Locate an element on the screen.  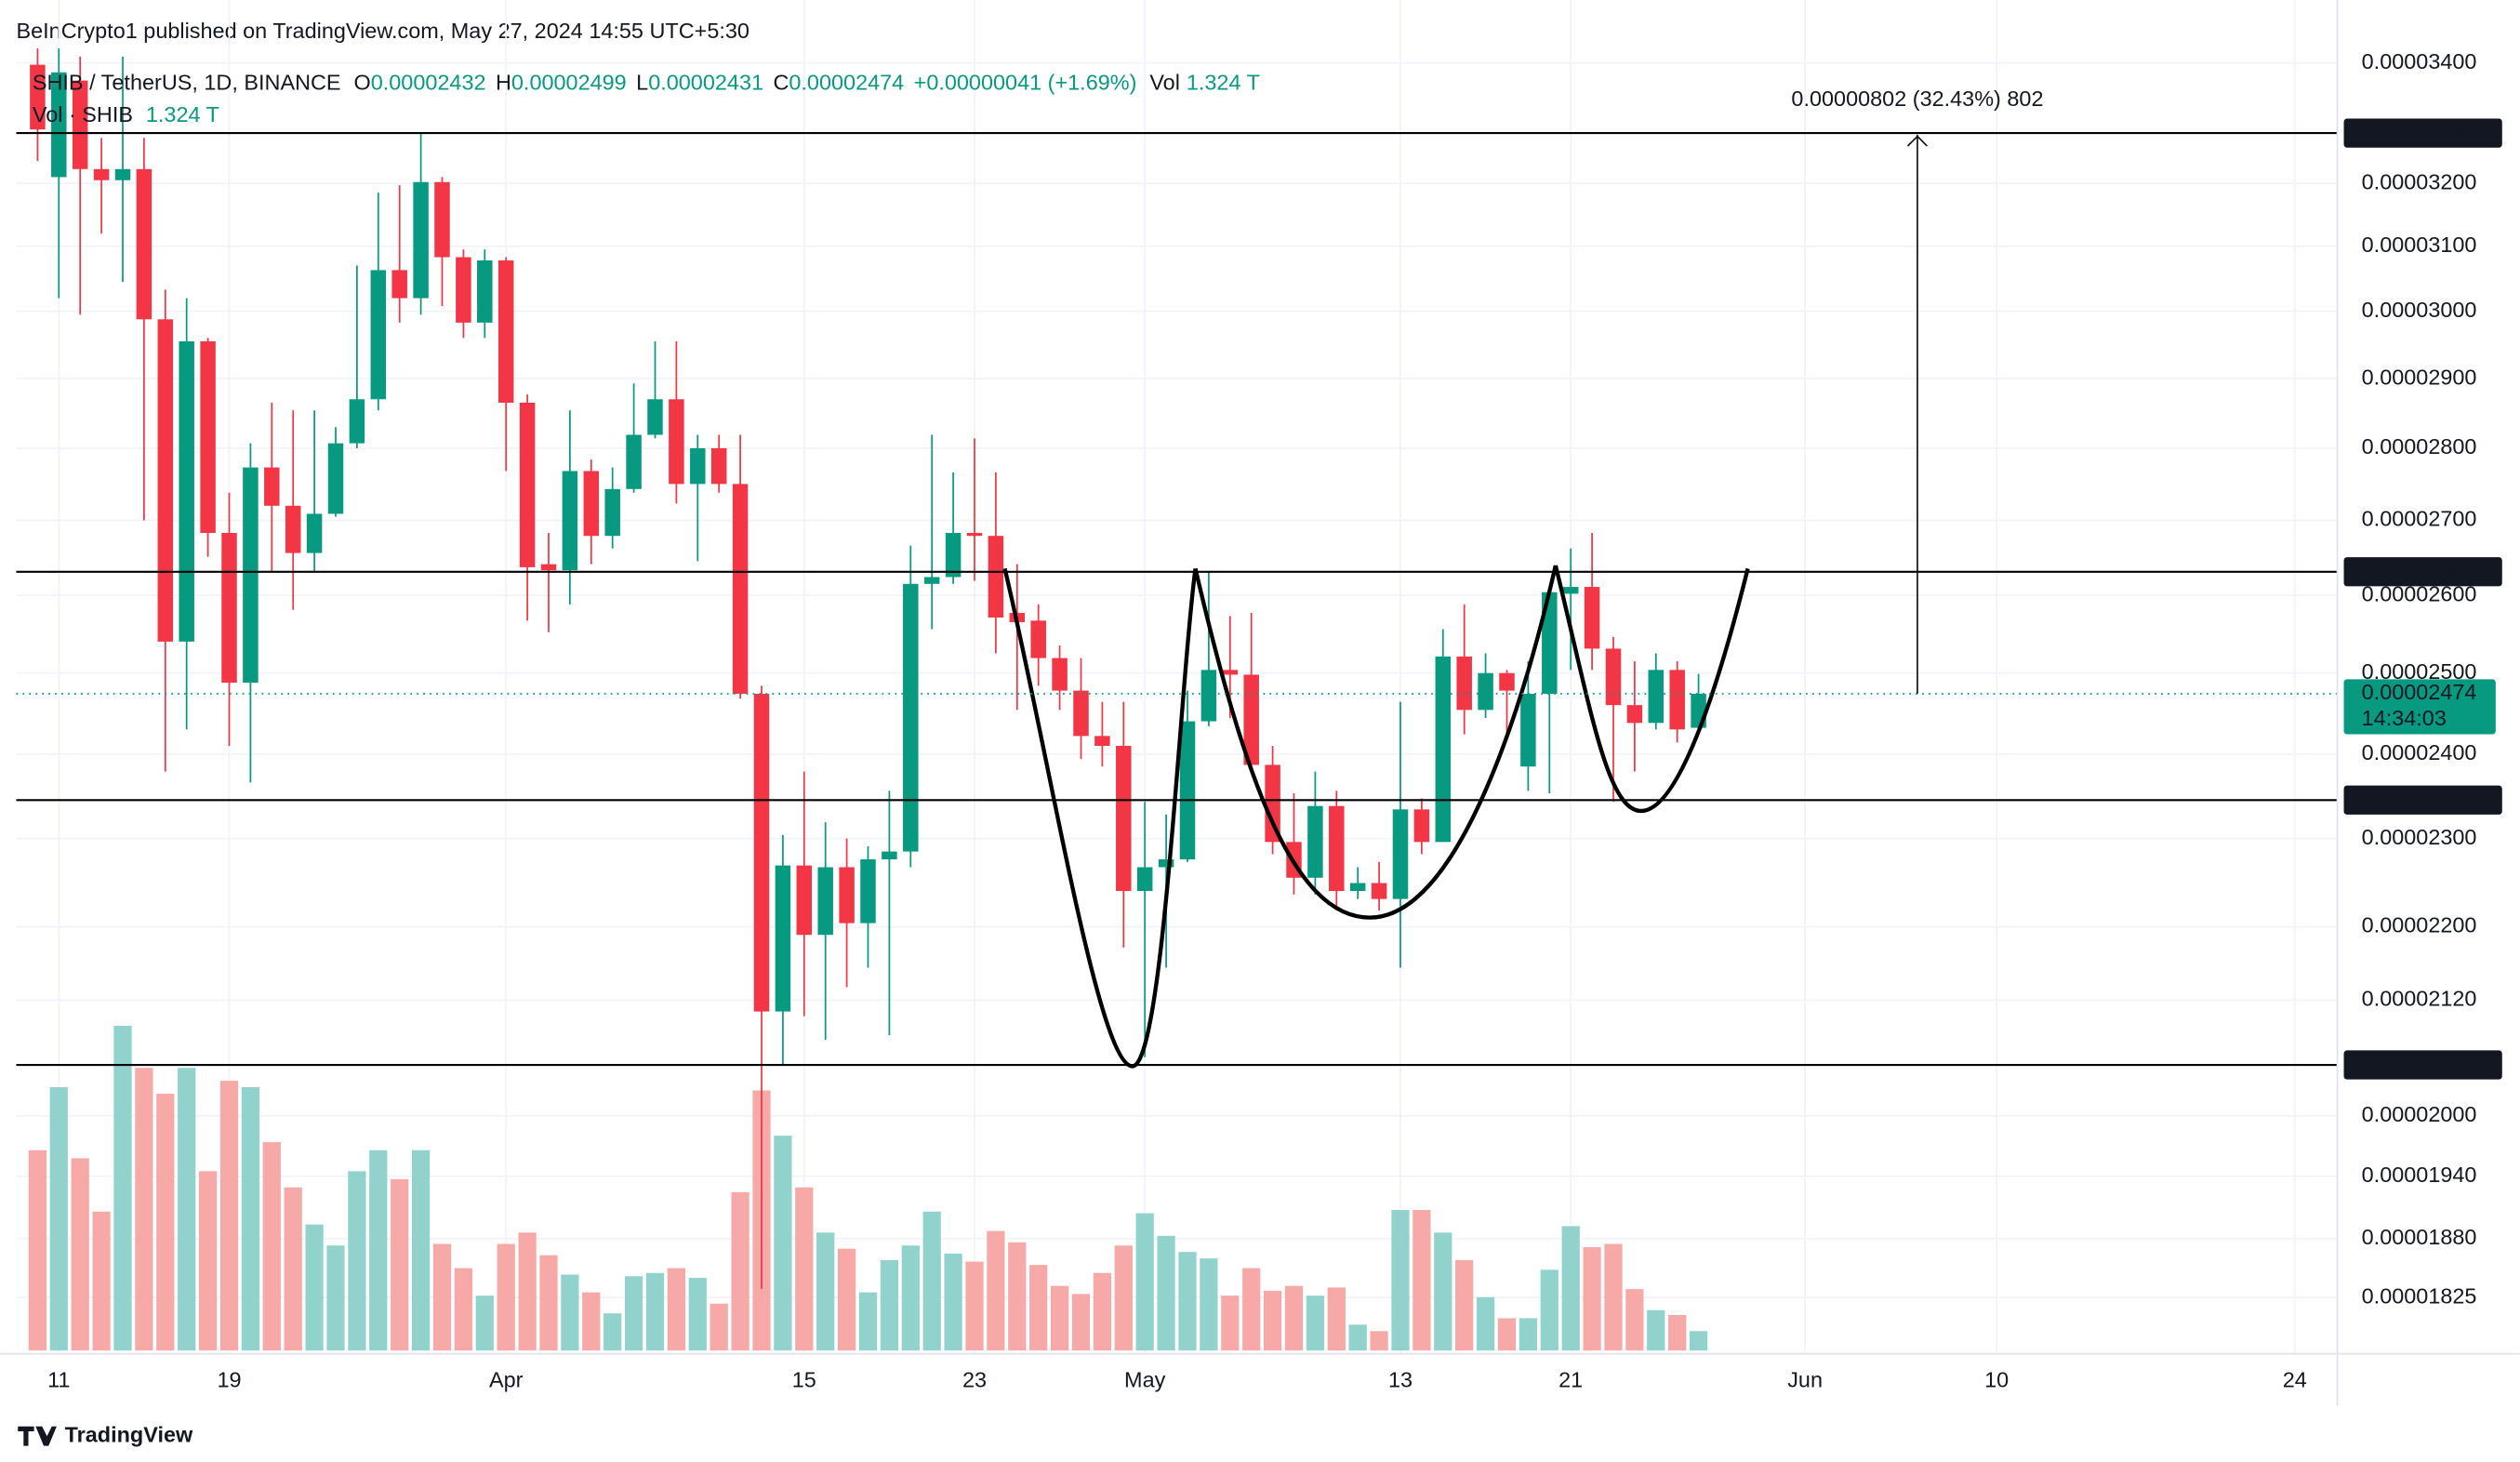
x-tick-label: May is located at coordinates (1145, 1379).